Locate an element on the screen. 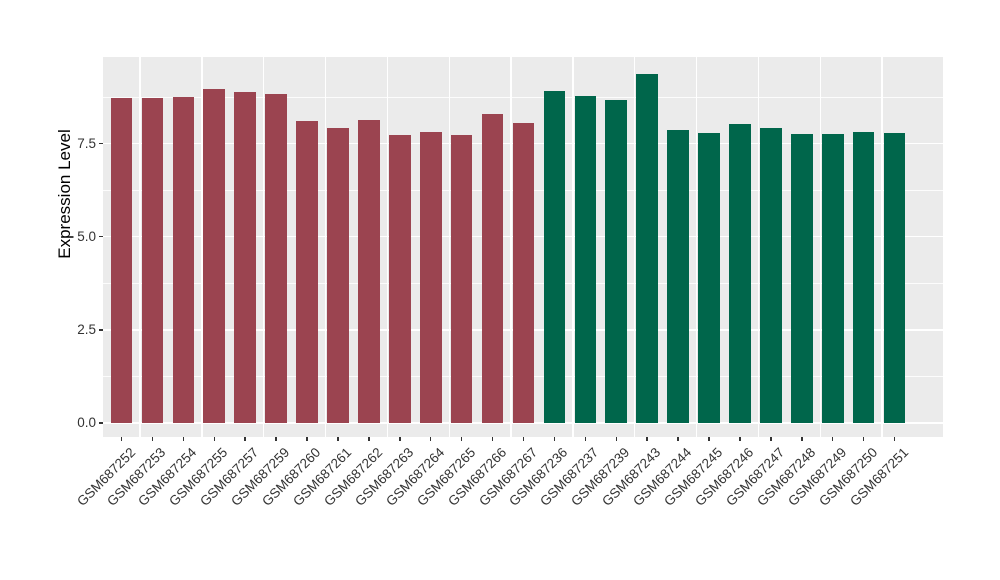  bar-GSM687254 is located at coordinates (183, 259).